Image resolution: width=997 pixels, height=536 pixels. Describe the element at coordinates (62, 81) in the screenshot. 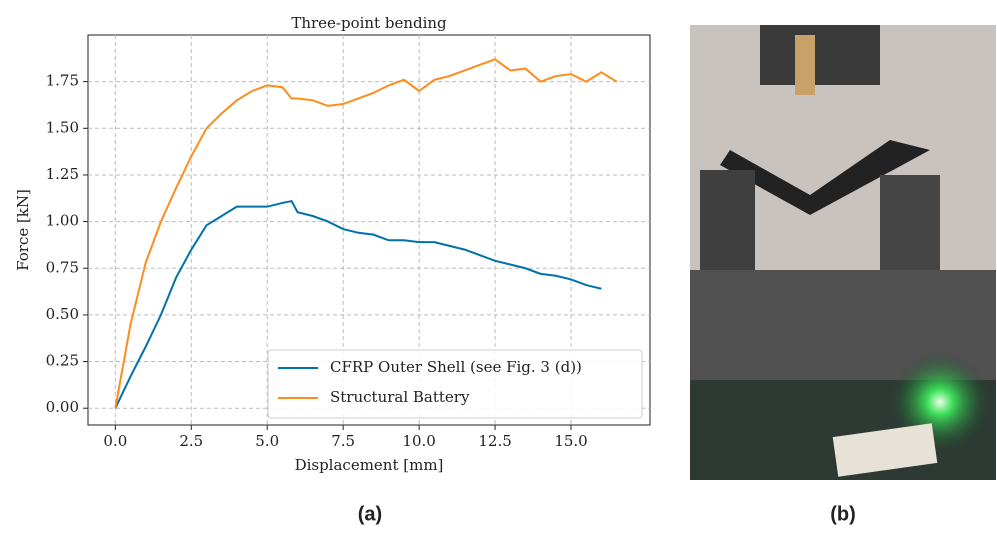

I see `y-tick-label: 1.75` at that location.